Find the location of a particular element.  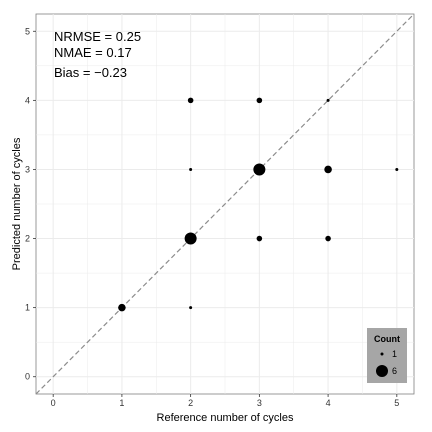

y-tick-label: 4 is located at coordinates (27, 100).